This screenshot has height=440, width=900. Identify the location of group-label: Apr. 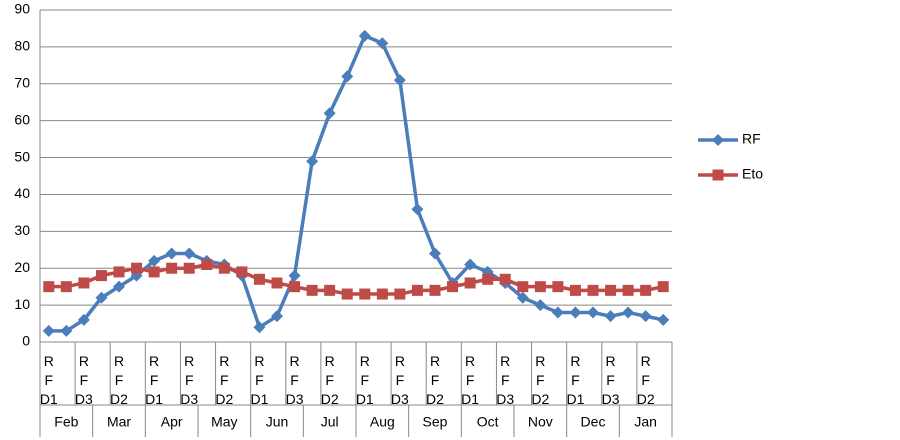
(172, 422).